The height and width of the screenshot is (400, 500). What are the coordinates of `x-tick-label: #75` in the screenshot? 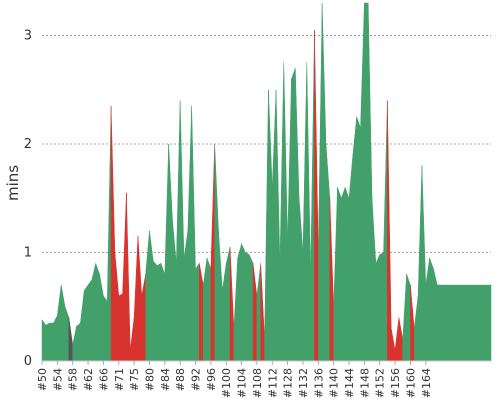 It's located at (134, 379).